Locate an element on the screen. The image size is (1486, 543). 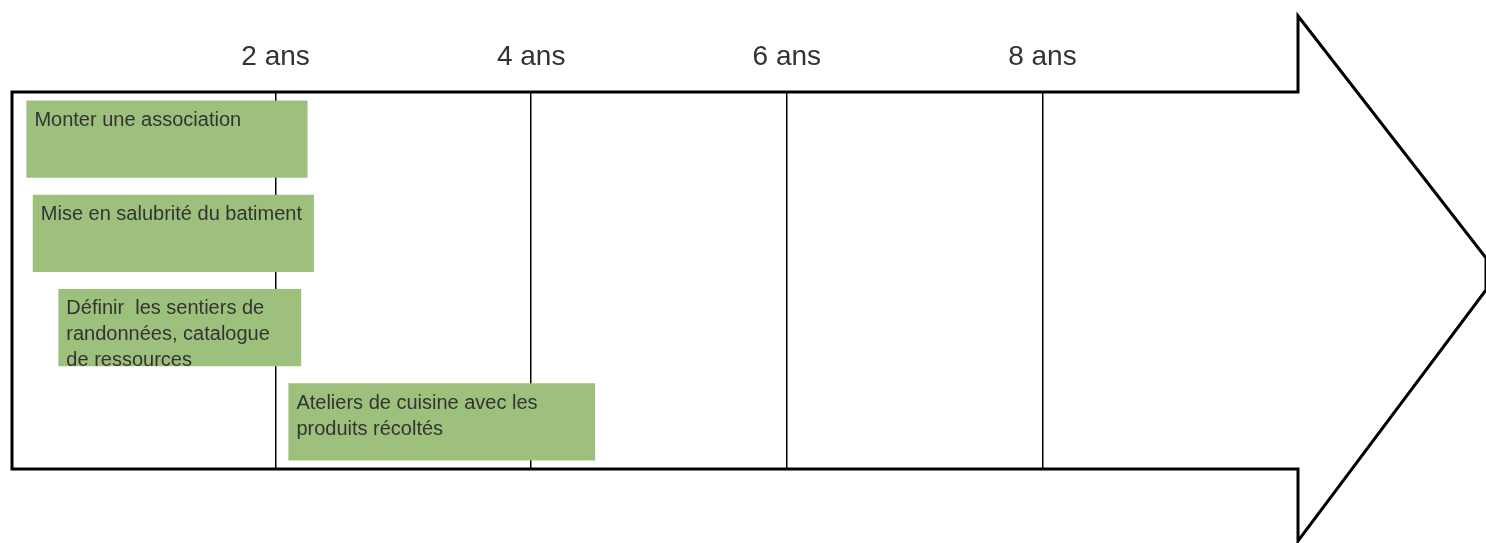
y-tick-label: Définir les sentiers de randonnées, catalogue de ressources is located at coordinates (168, 333).